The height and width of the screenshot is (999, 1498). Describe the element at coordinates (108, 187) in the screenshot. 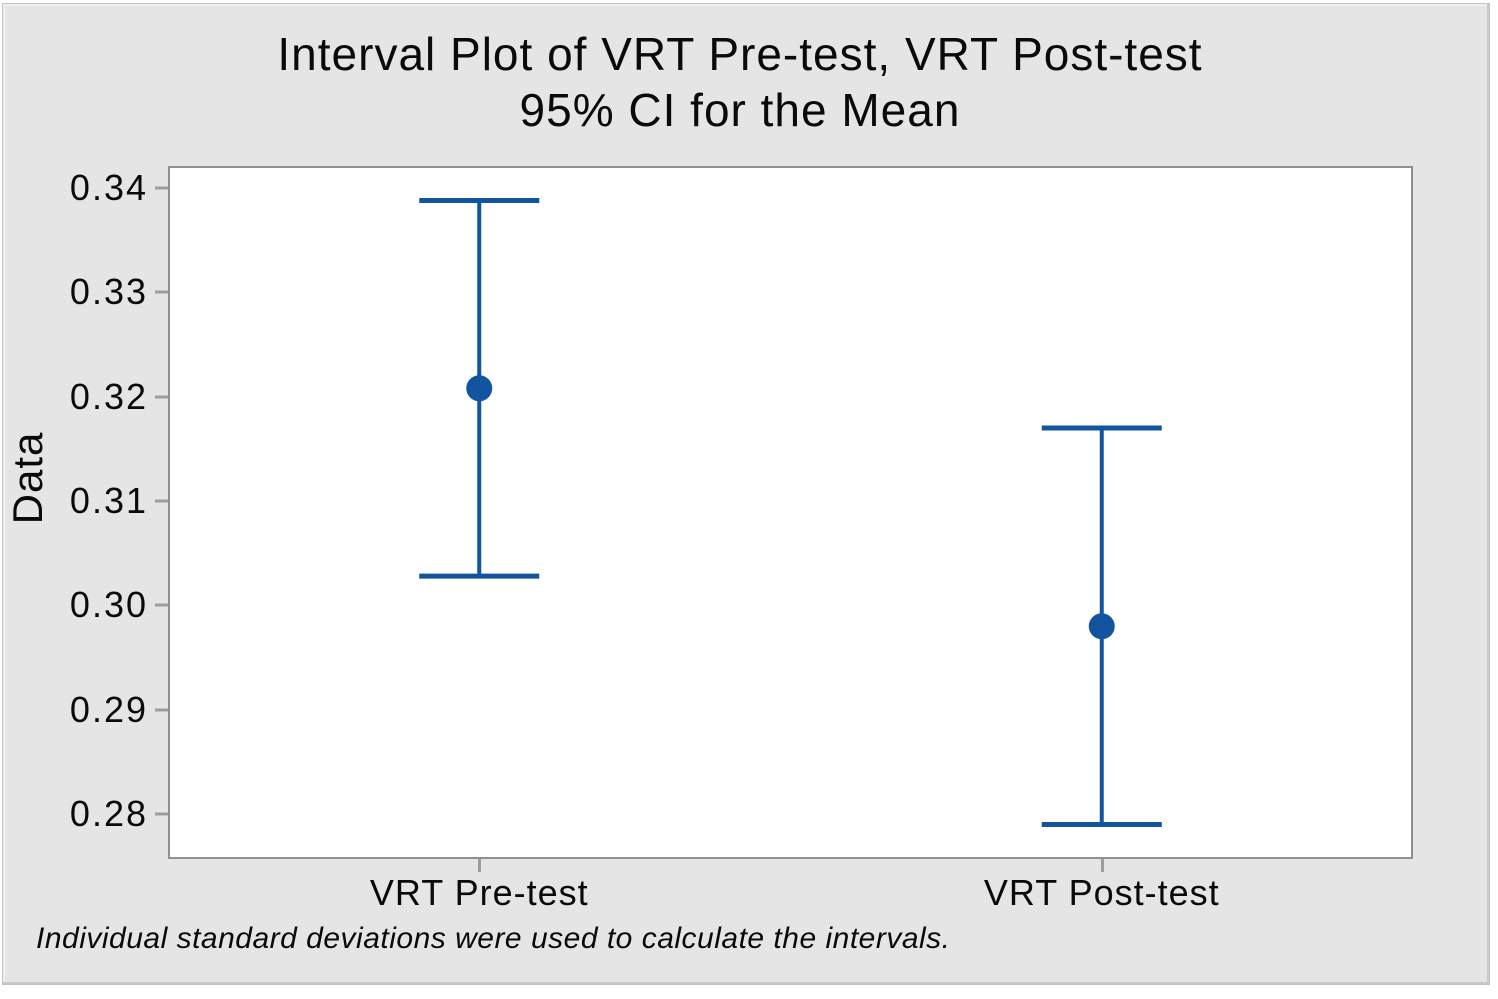

I see `y-tick-label: 0.34` at that location.